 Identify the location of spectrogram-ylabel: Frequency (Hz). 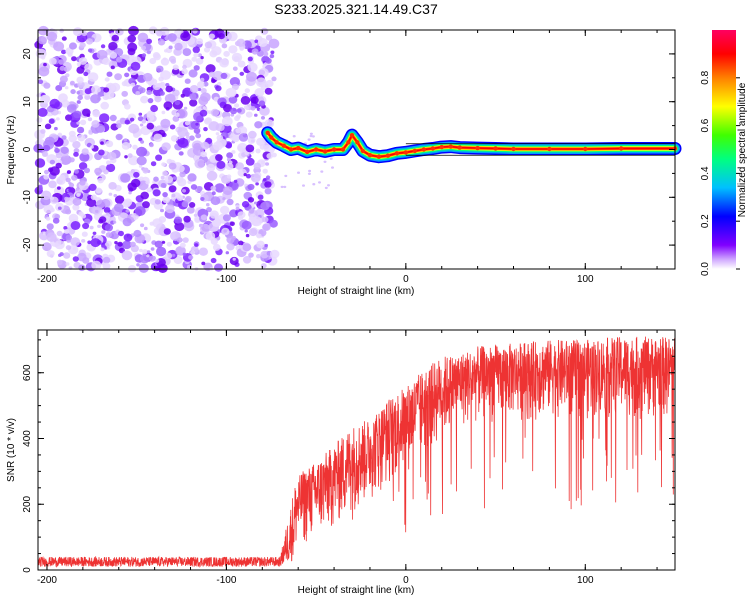
(11, 150).